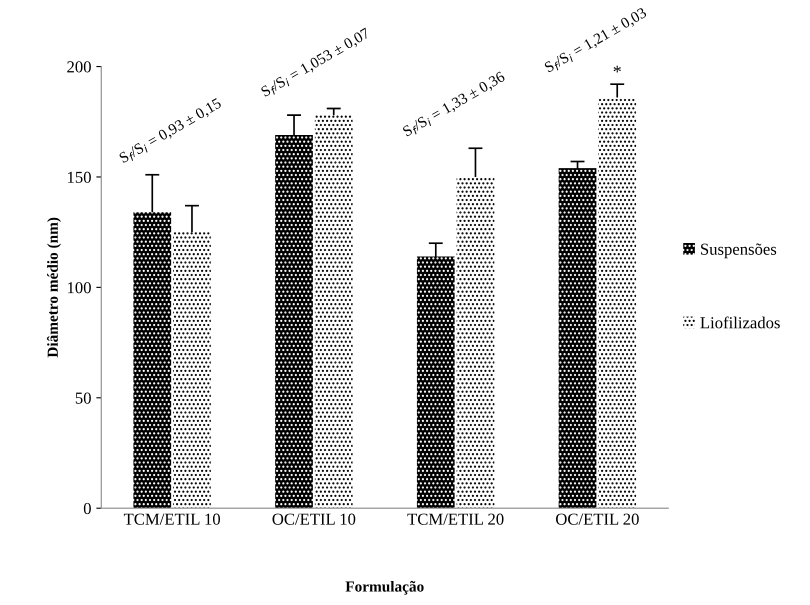 The width and height of the screenshot is (810, 605). What do you see at coordinates (617, 69) in the screenshot?
I see `annotation: *` at bounding box center [617, 69].